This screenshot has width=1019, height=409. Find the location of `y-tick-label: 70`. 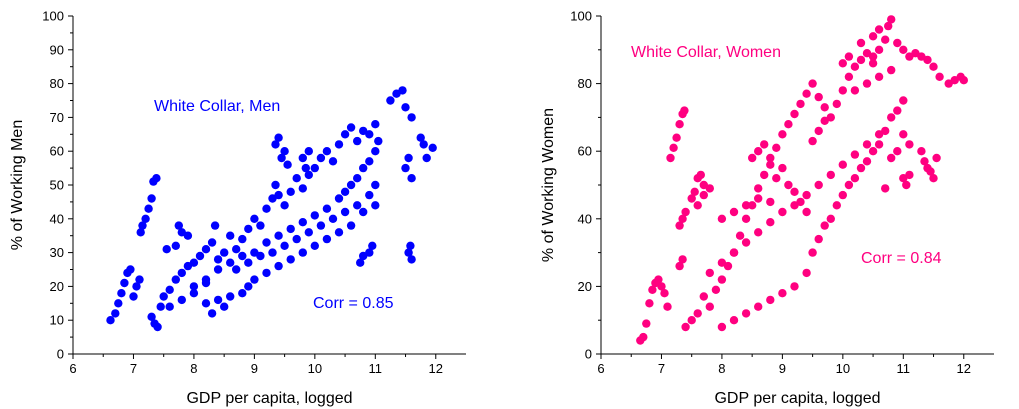

y-tick-label: 70 is located at coordinates (57, 117).